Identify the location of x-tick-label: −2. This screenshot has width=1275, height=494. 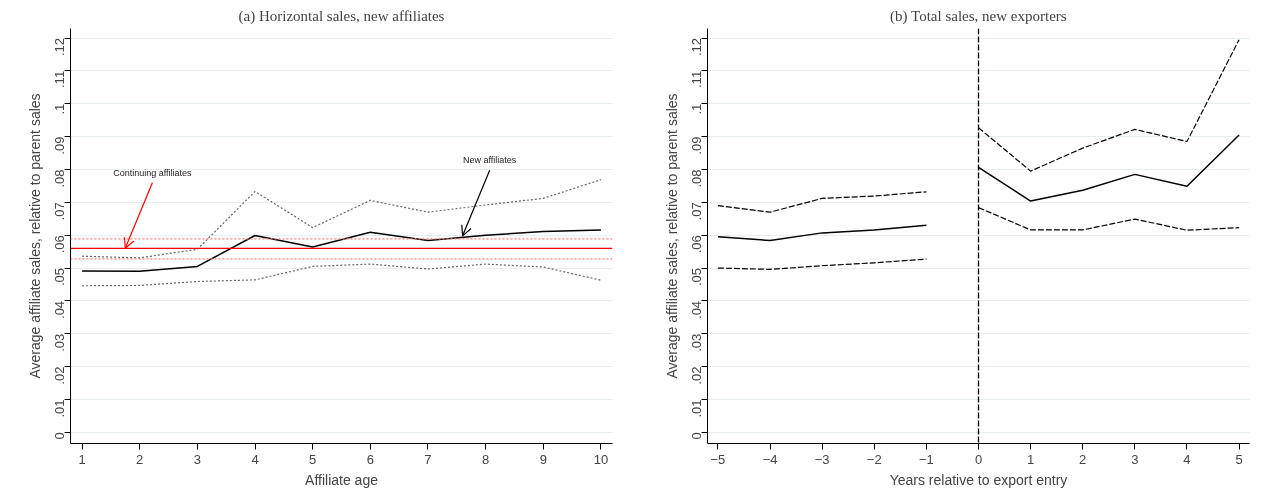
(874, 459).